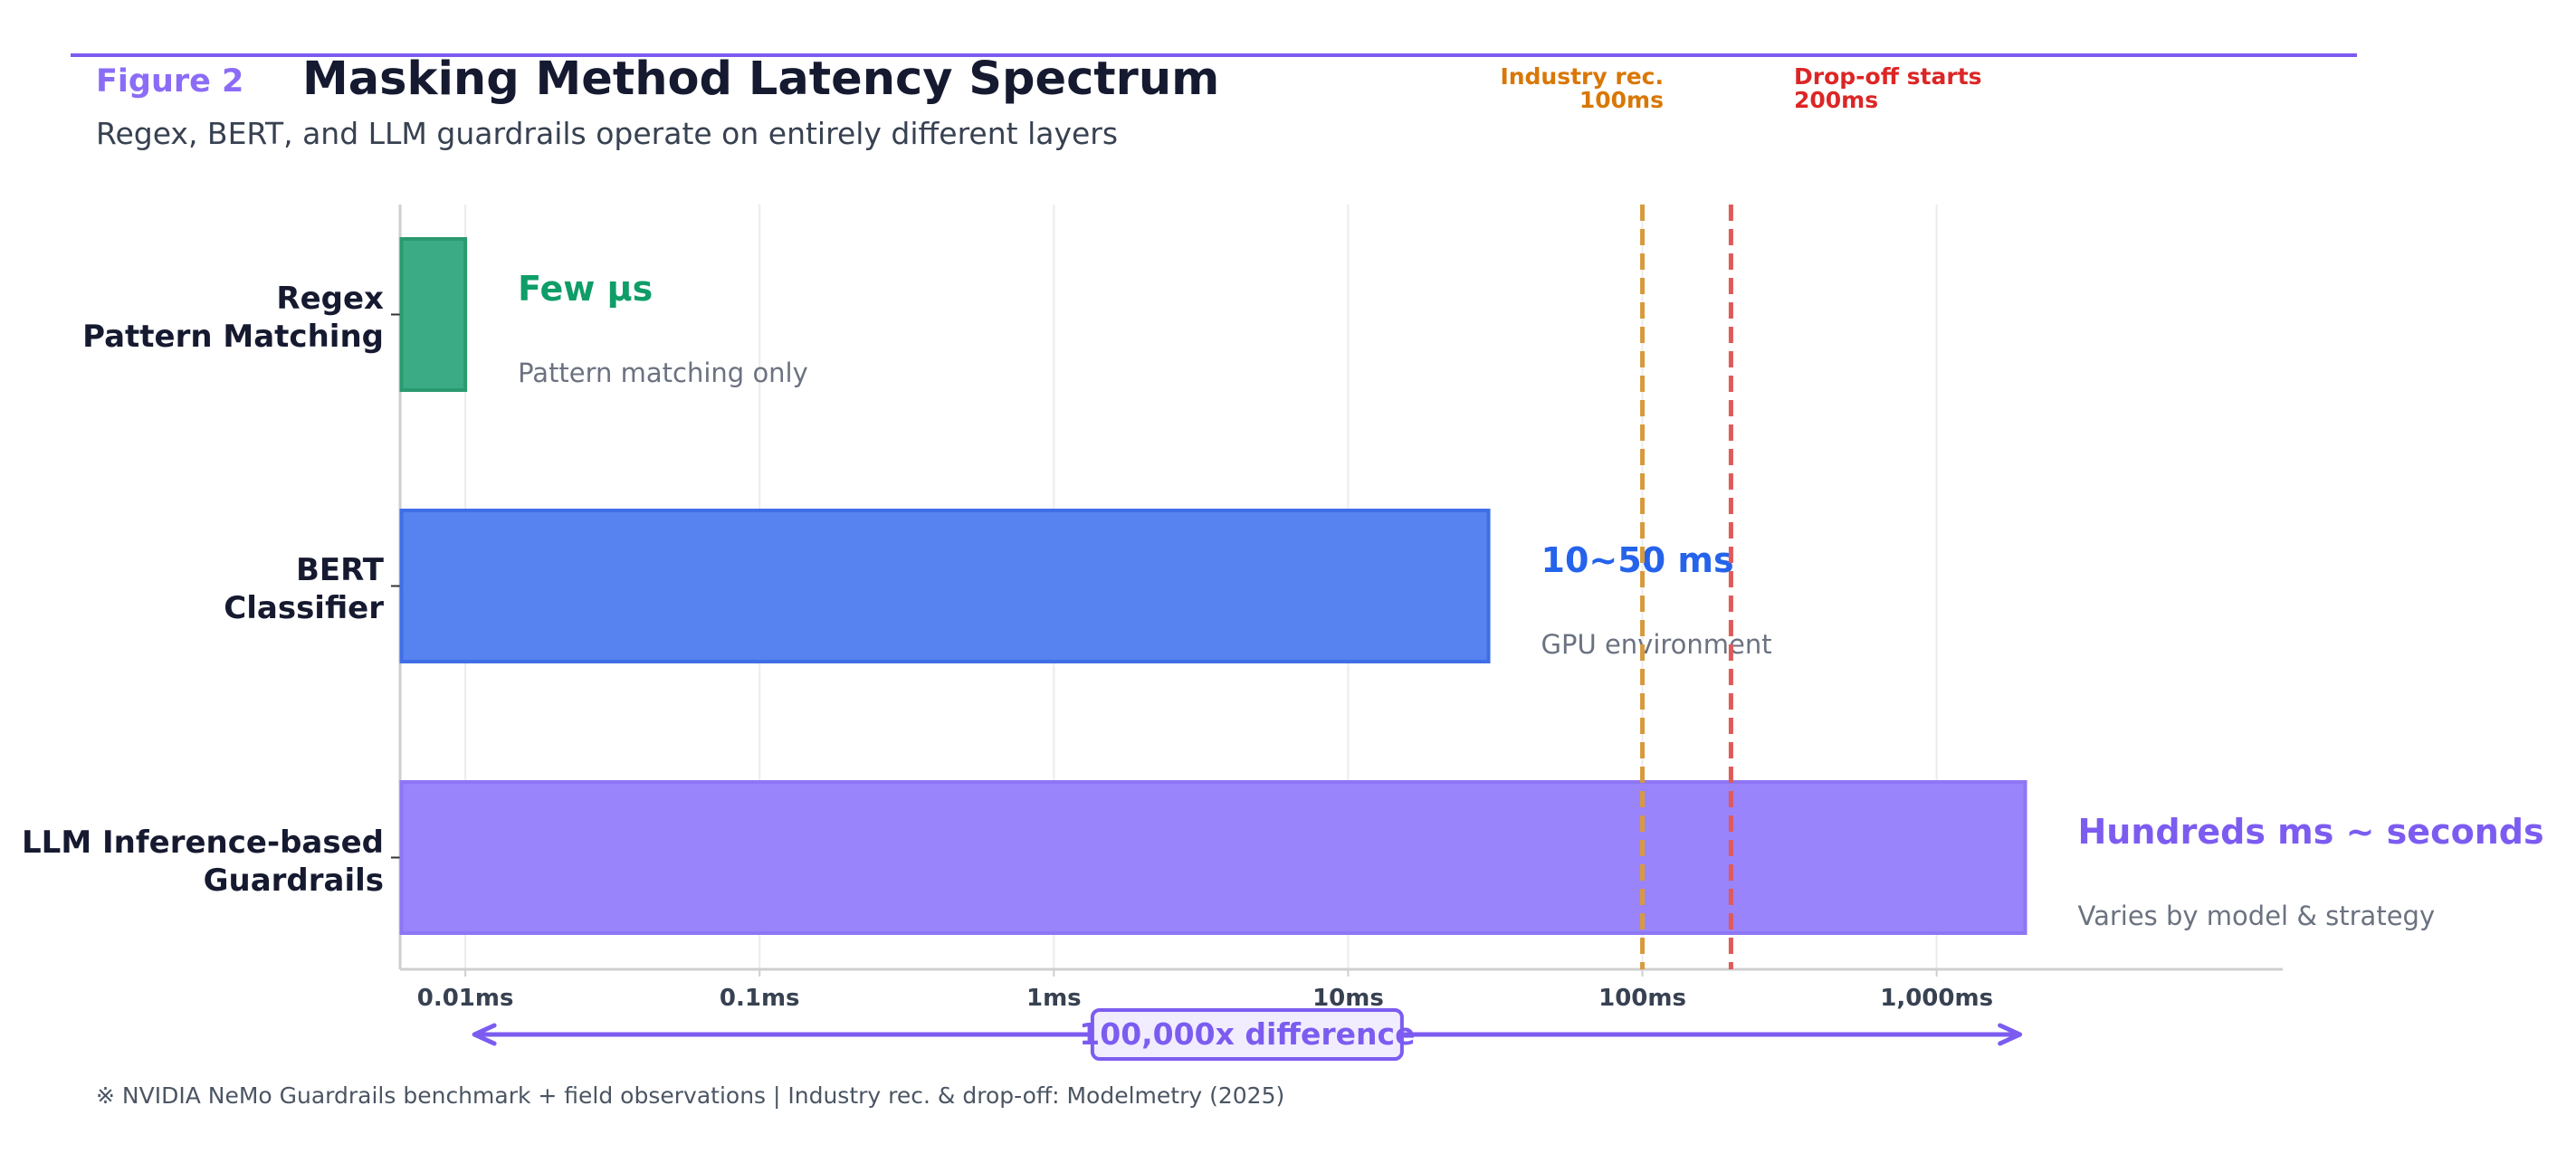  What do you see at coordinates (1936, 998) in the screenshot?
I see `x-tick-label-1-000ms: 1,000ms` at bounding box center [1936, 998].